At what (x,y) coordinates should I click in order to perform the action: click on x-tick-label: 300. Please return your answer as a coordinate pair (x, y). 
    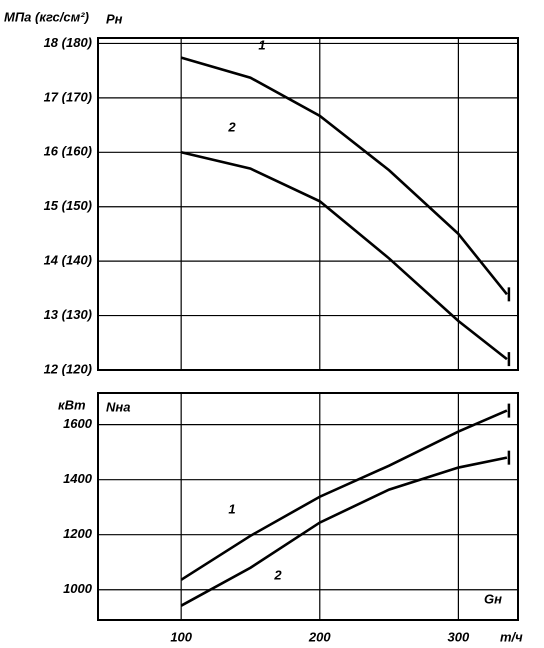
    Looking at the image, I should click on (459, 636).